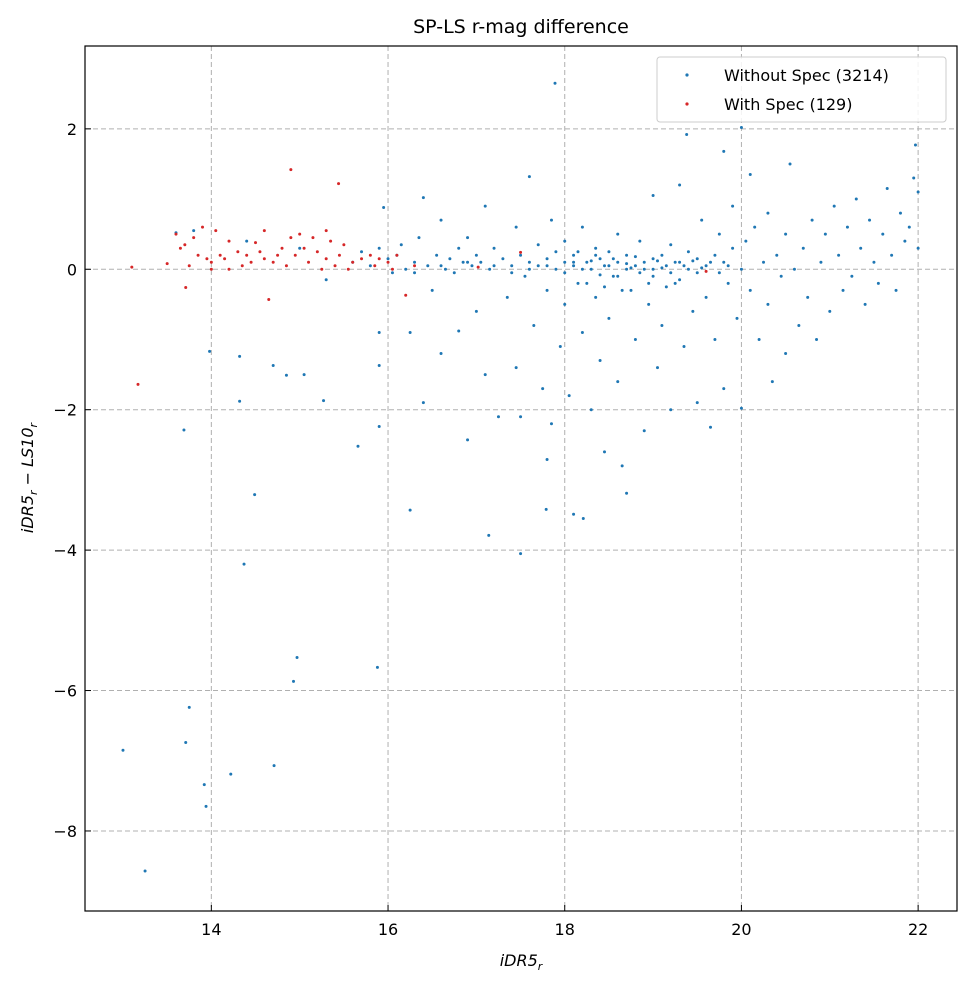  I want to click on y-tick-label: −2, so click(65, 410).